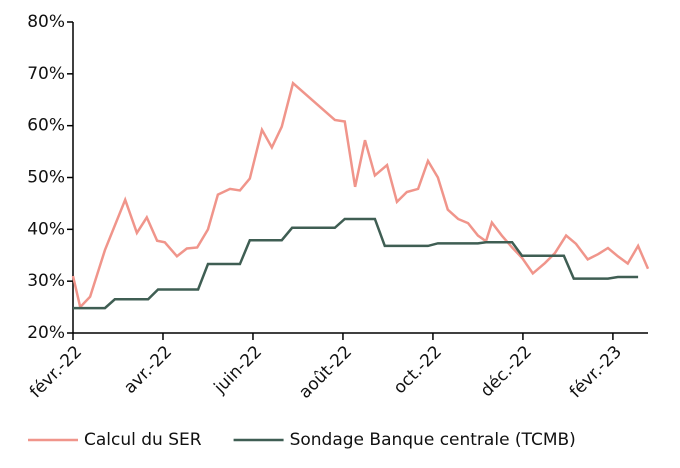 The image size is (680, 468). Describe the element at coordinates (46, 229) in the screenshot. I see `y-tick-label: 40%` at that location.